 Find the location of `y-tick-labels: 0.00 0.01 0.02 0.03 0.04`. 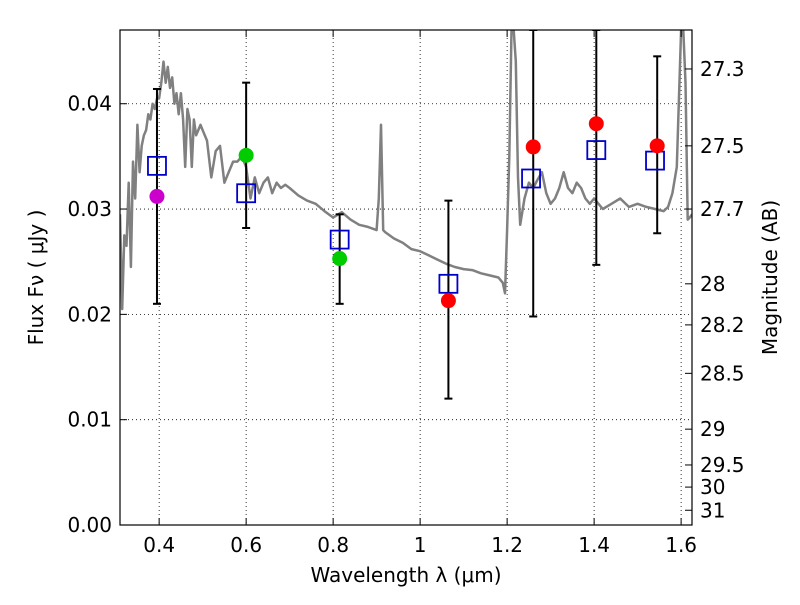

y-tick-labels: 0.00 0.01 0.02 0.03 0.04 is located at coordinates (89, 314).